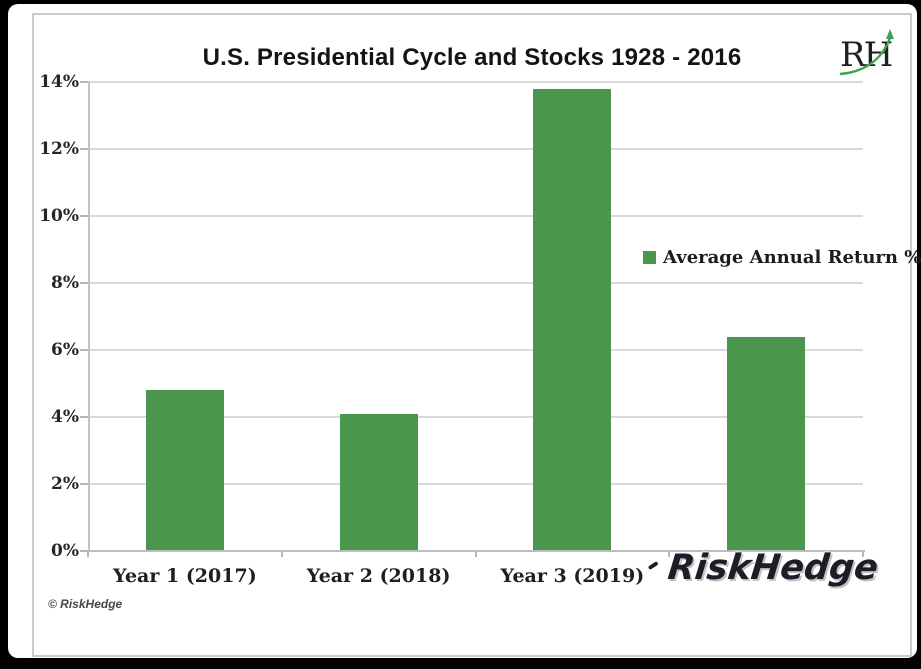  Describe the element at coordinates (59, 149) in the screenshot. I see `y-axis-label: 12%` at that location.